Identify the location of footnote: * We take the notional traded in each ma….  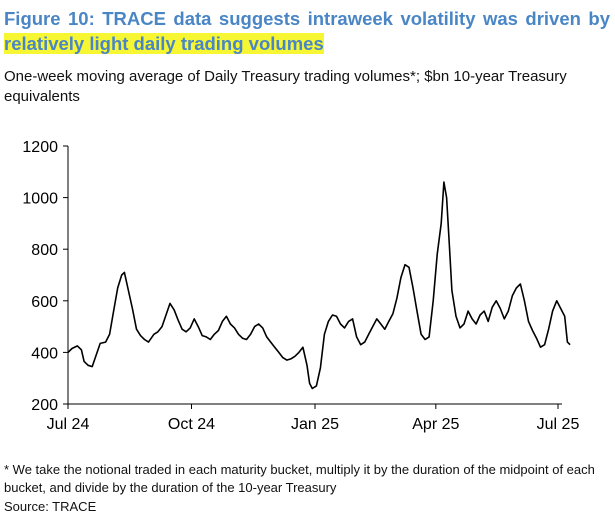
(299, 478).